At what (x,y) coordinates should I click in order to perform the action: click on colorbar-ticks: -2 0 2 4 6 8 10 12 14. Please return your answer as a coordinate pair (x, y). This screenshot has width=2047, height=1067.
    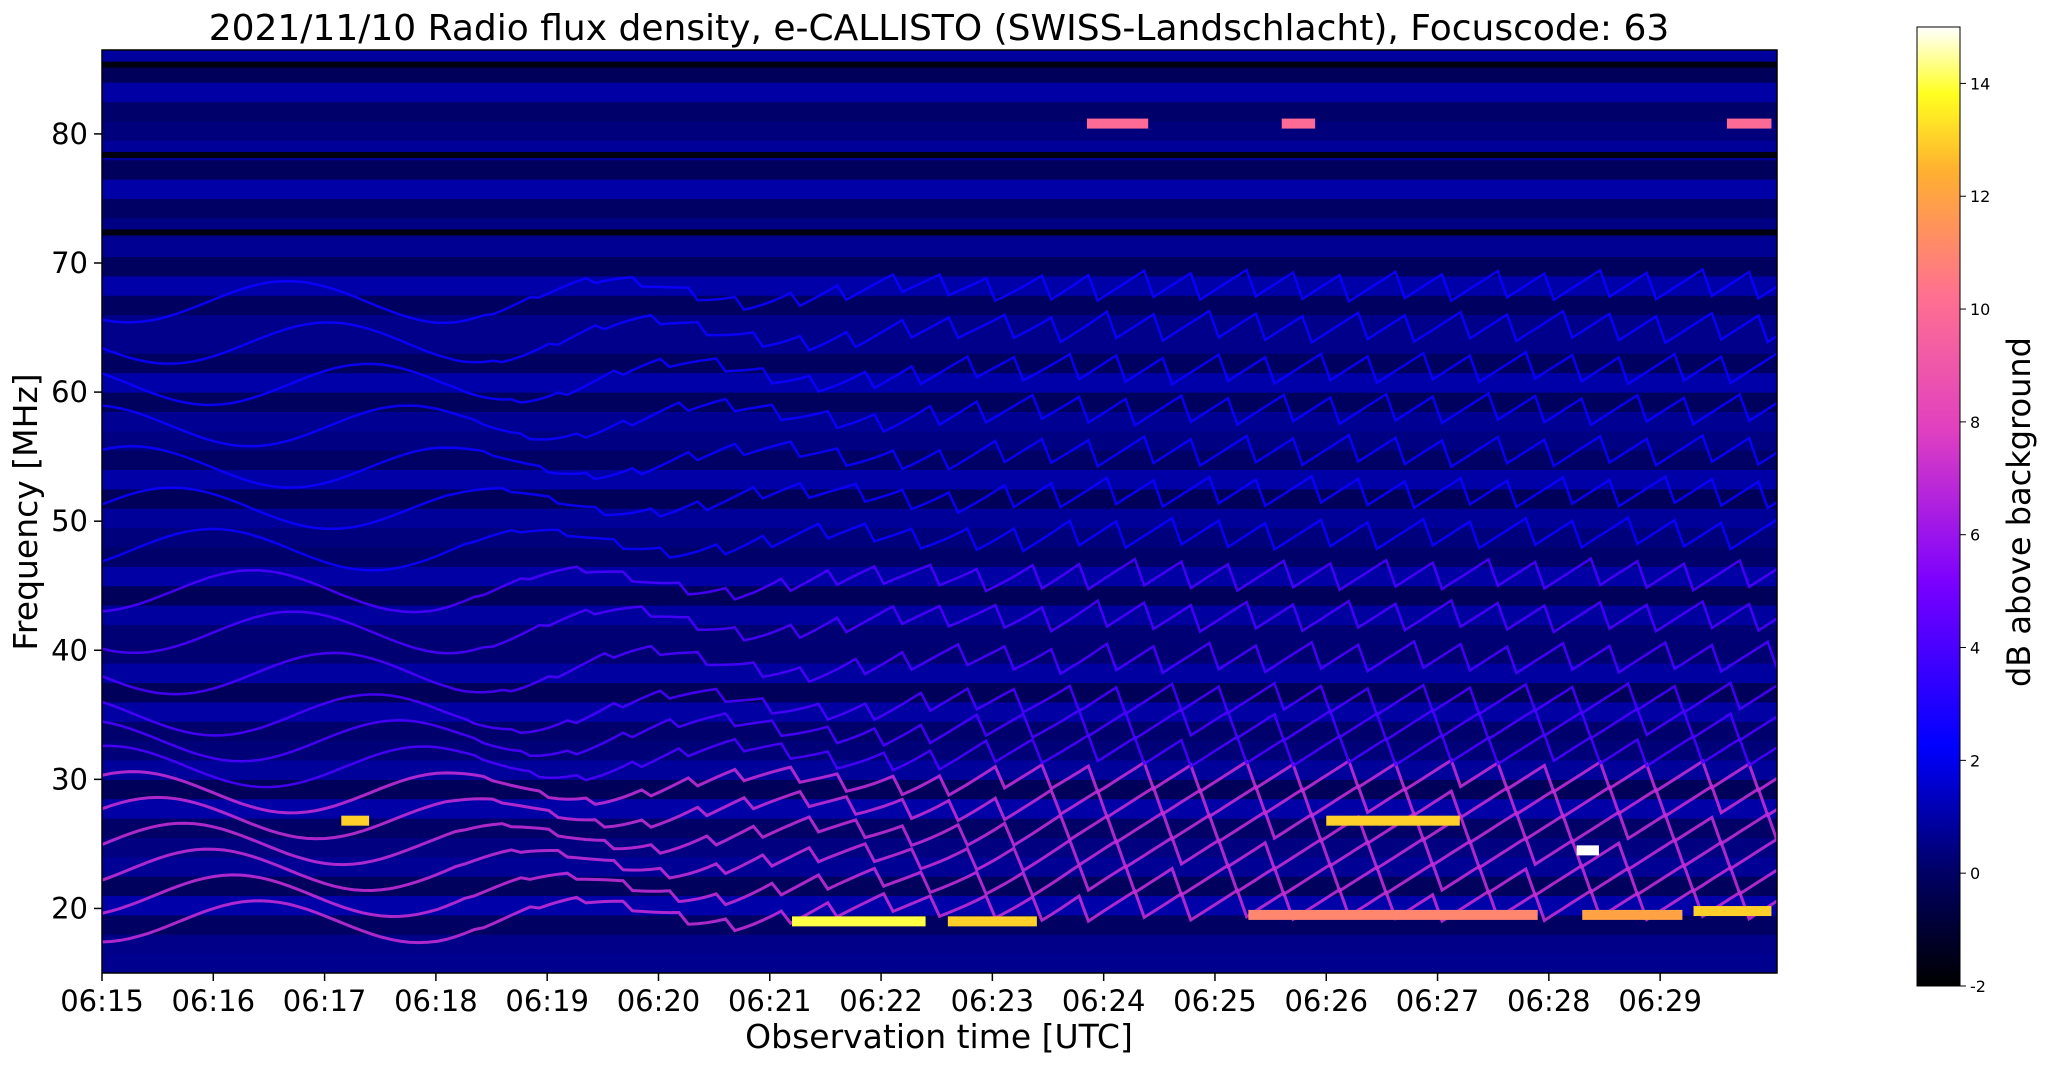
    Looking at the image, I should click on (1975, 535).